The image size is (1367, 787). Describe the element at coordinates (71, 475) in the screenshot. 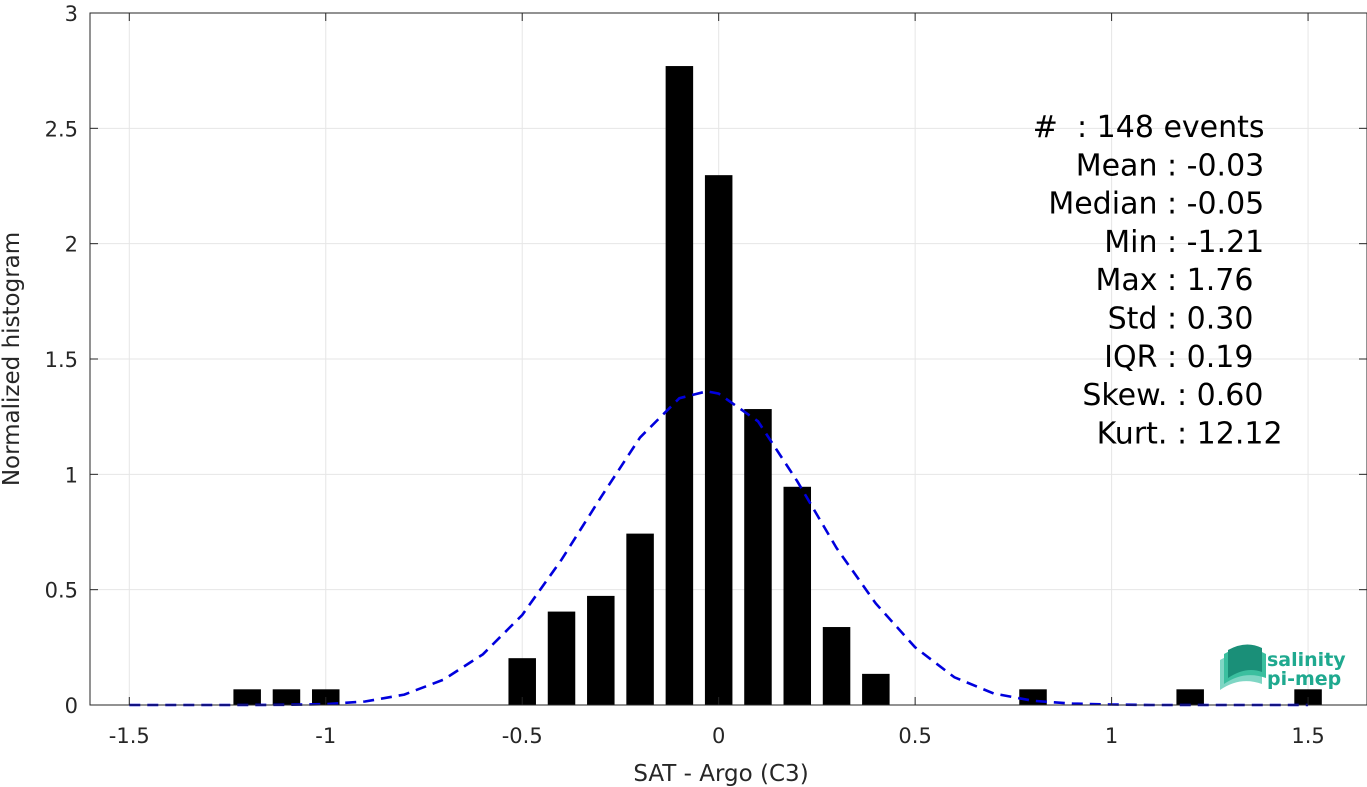

I see `y-tick-label: 1` at that location.